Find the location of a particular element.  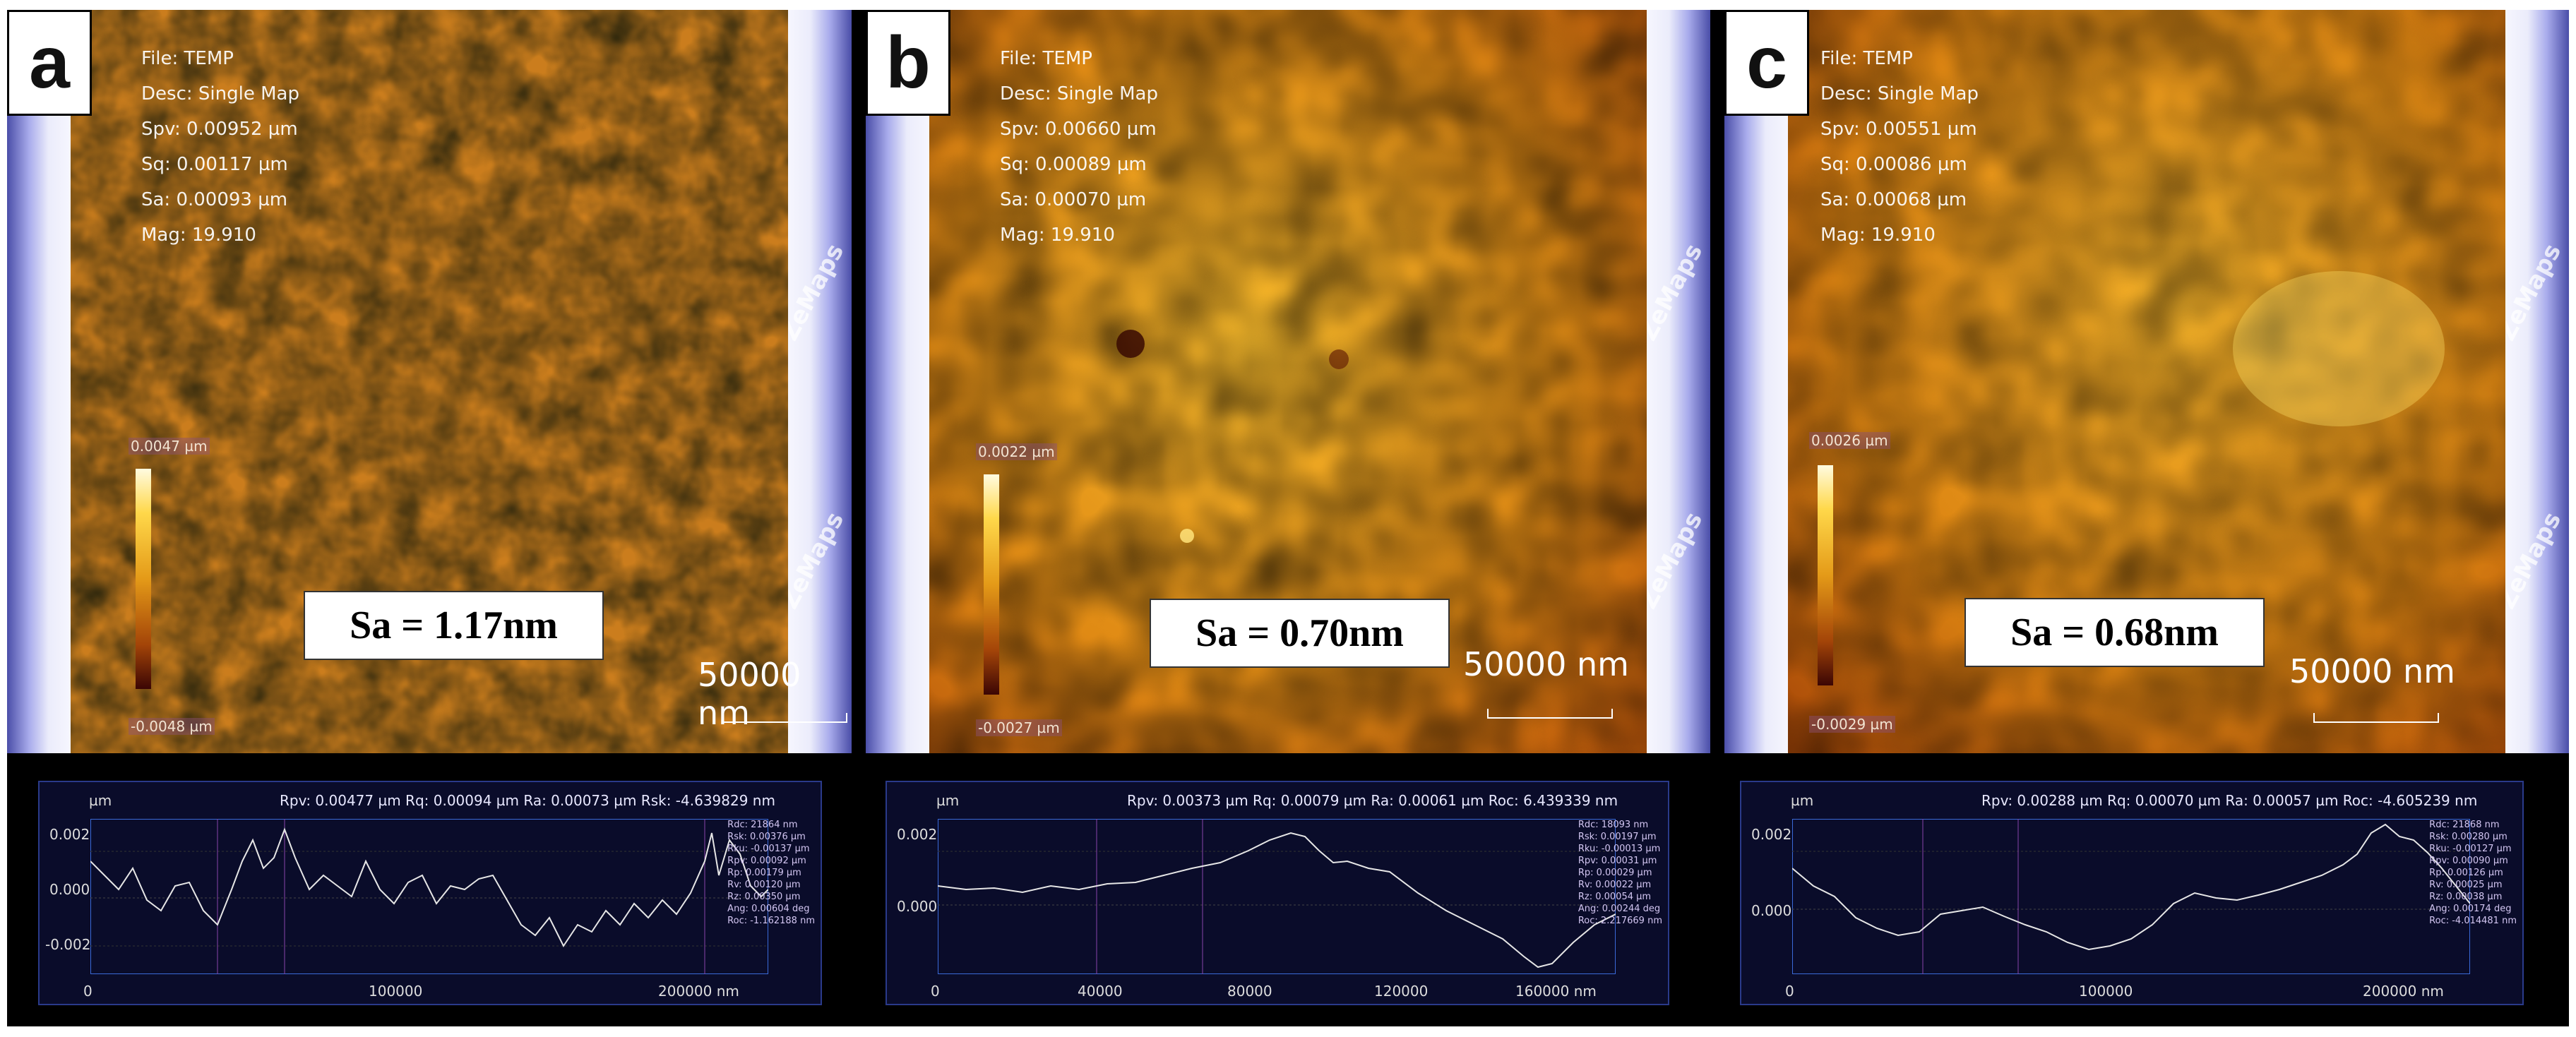

stat-line: Rpv: 0.00090 µm is located at coordinates (2468, 861).